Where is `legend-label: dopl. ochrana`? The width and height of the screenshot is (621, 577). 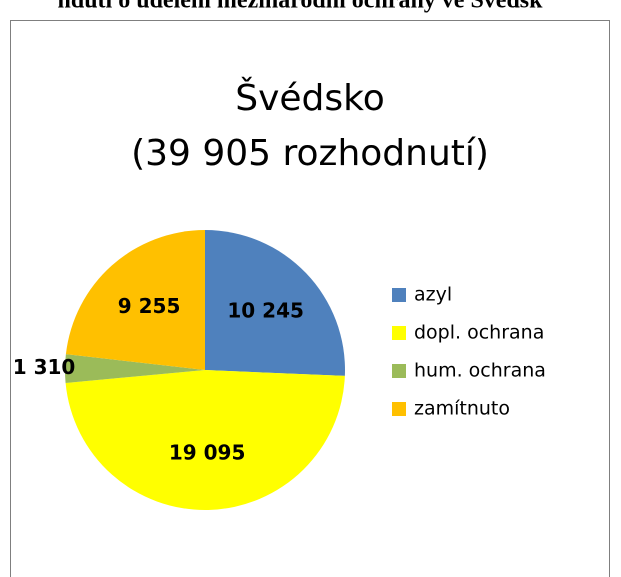 legend-label: dopl. ochrana is located at coordinates (479, 333).